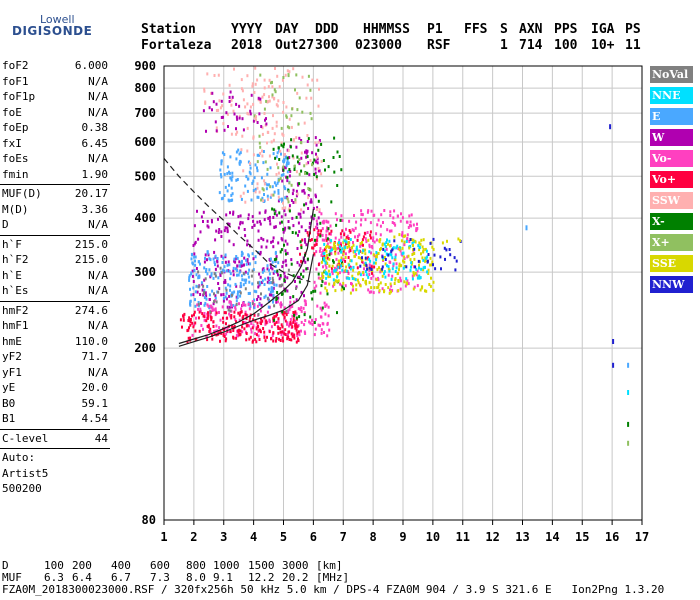 Image resolution: width=700 pixels, height=600 pixels. Describe the element at coordinates (98, 325) in the screenshot. I see `param-value: N/A` at that location.